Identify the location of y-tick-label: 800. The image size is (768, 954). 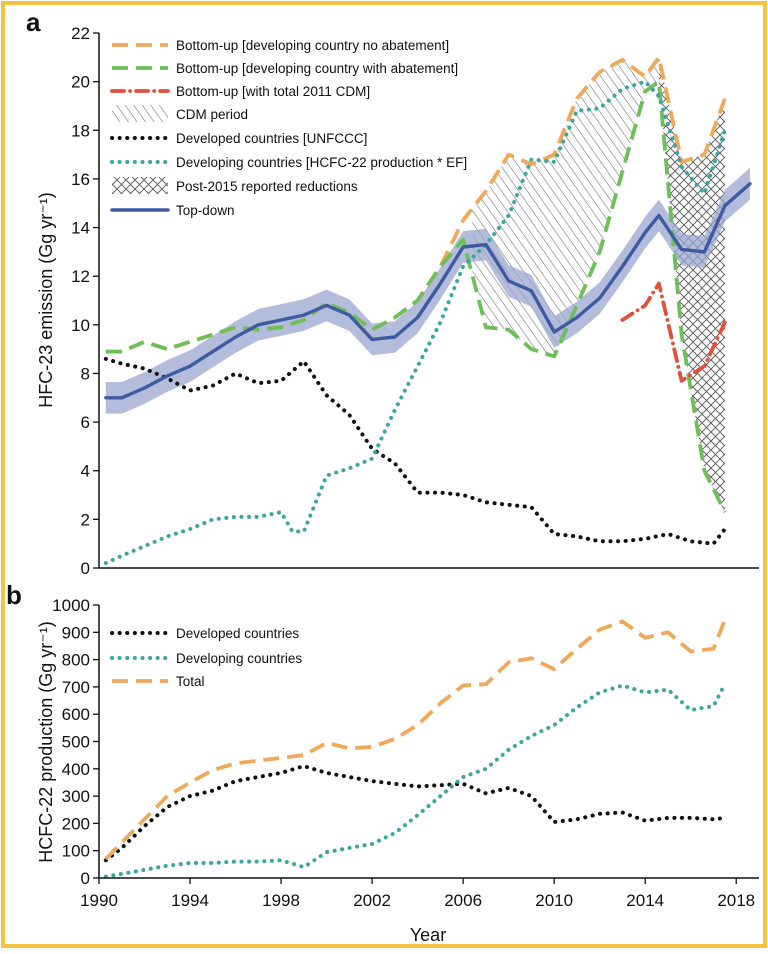
(76, 660).